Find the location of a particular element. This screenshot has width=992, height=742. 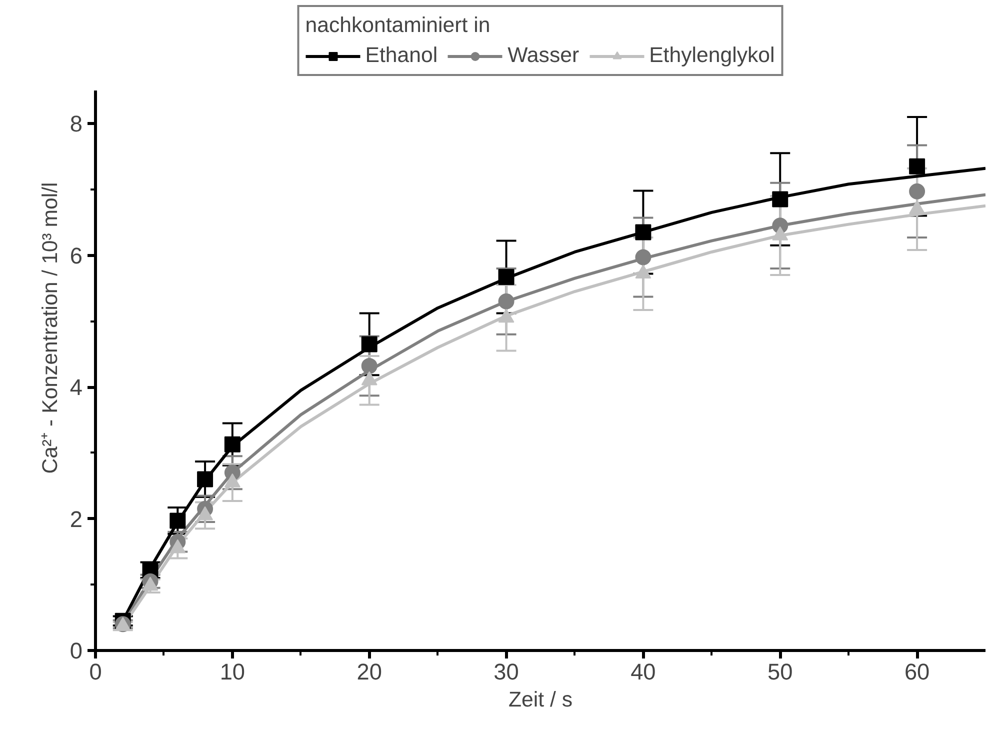

y-tick-label: 6 is located at coordinates (76, 255).